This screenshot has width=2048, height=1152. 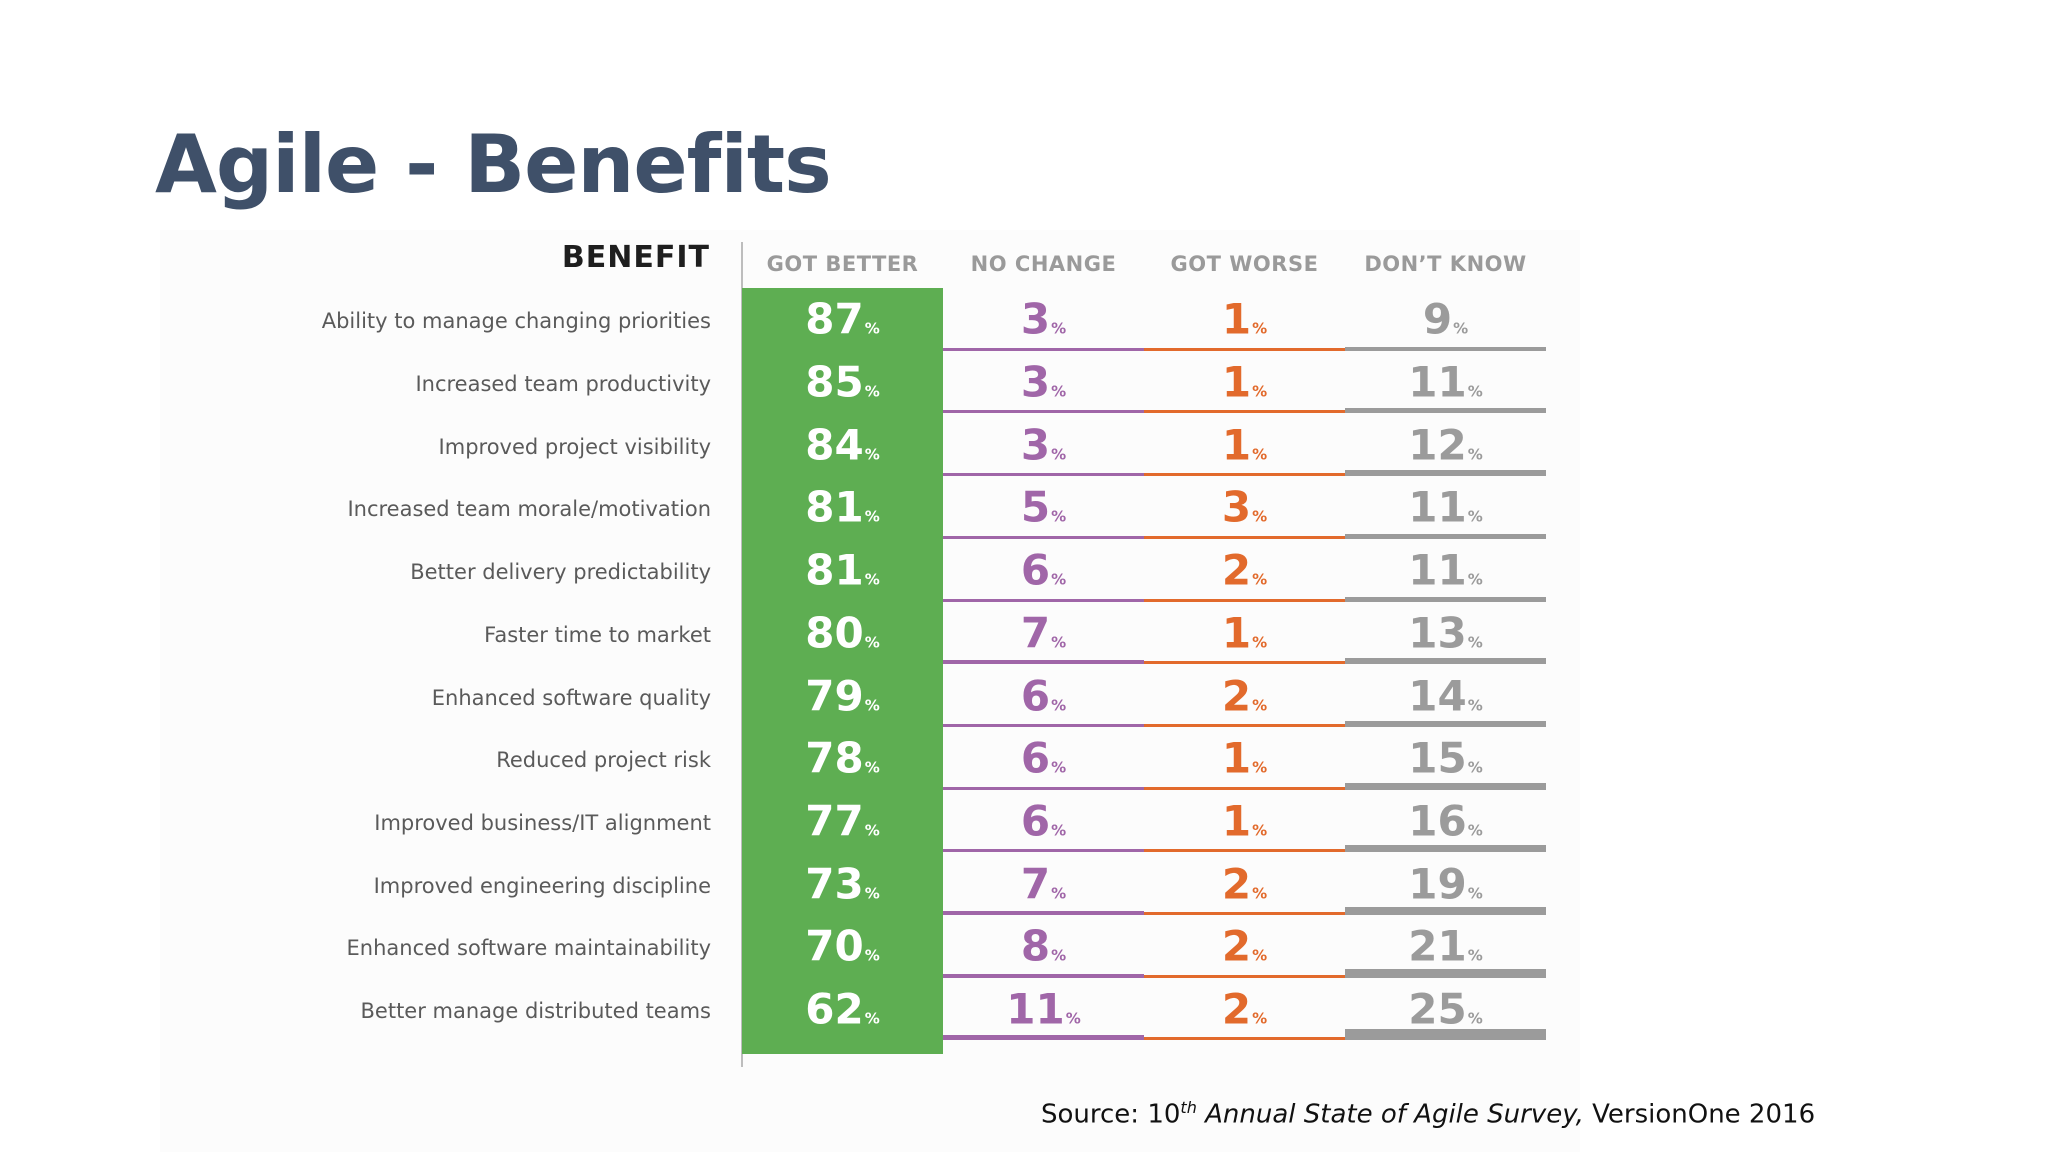 What do you see at coordinates (842, 264) in the screenshot?
I see `column-header-got-better: GOT BETTER` at bounding box center [842, 264].